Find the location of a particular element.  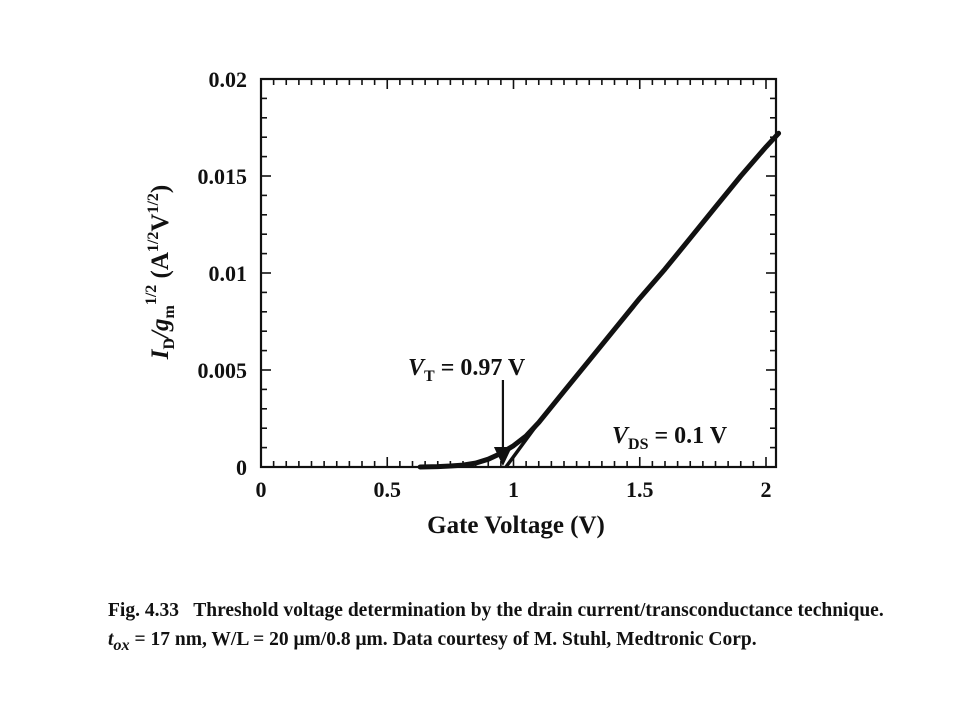

y-tick-label: 0.005 is located at coordinates (223, 370).